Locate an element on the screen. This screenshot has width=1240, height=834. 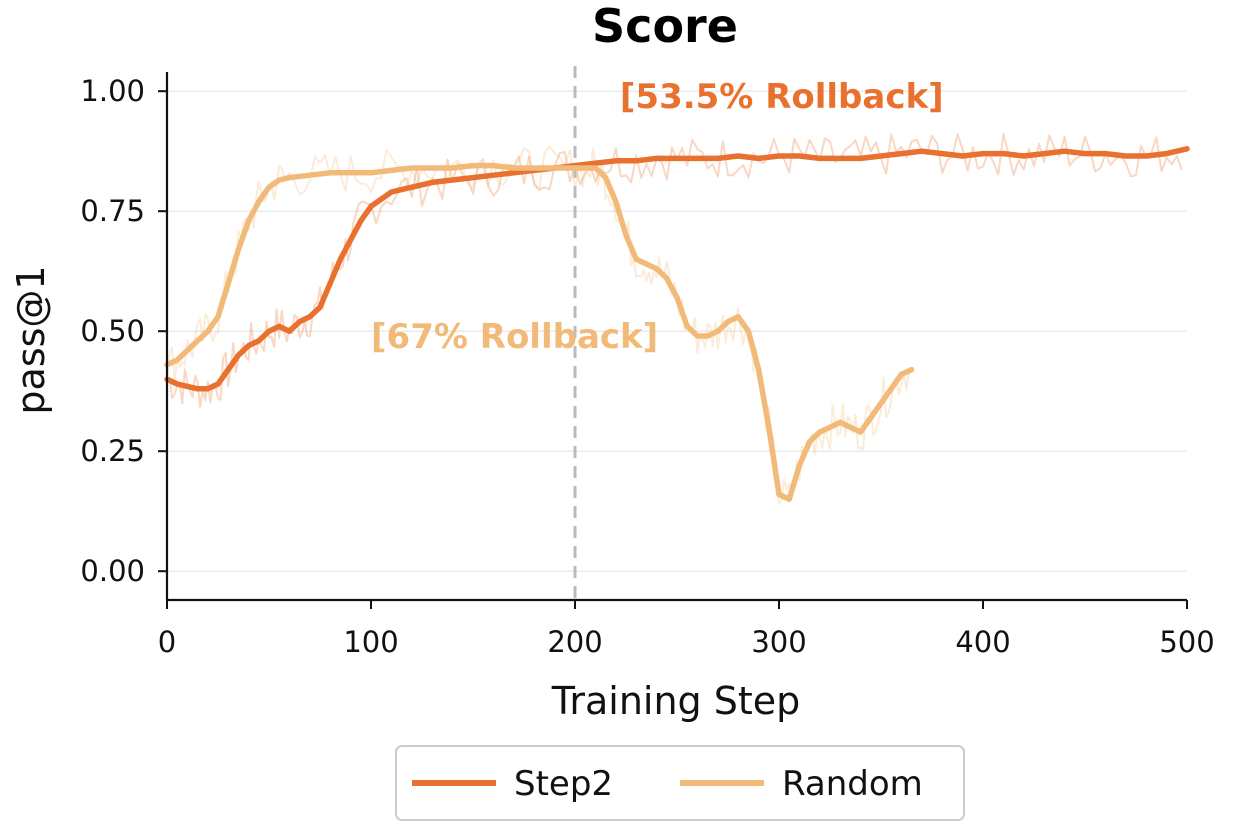
x-tick-label: 200 is located at coordinates (574, 642).